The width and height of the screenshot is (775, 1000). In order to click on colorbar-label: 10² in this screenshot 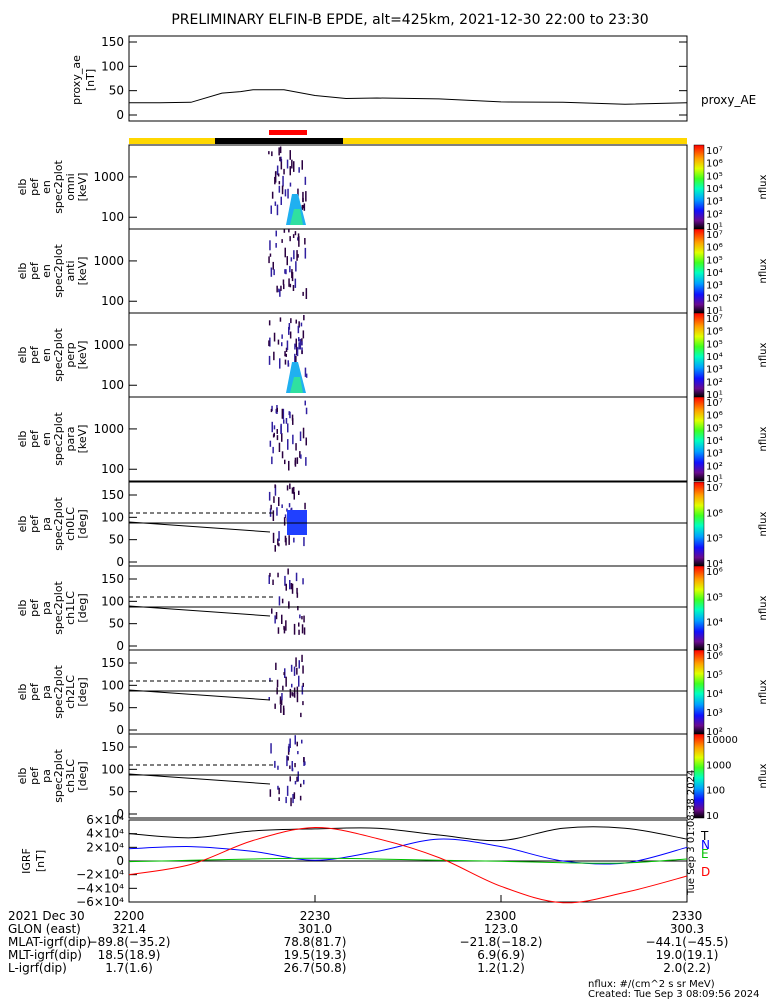, I will do `click(714, 466)`.